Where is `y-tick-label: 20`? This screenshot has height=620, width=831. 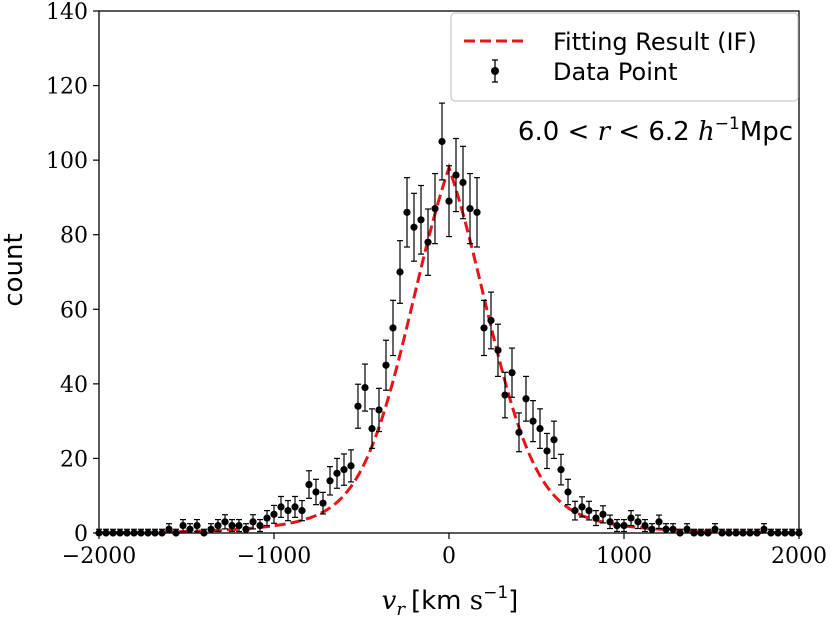 y-tick-label: 20 is located at coordinates (74, 459).